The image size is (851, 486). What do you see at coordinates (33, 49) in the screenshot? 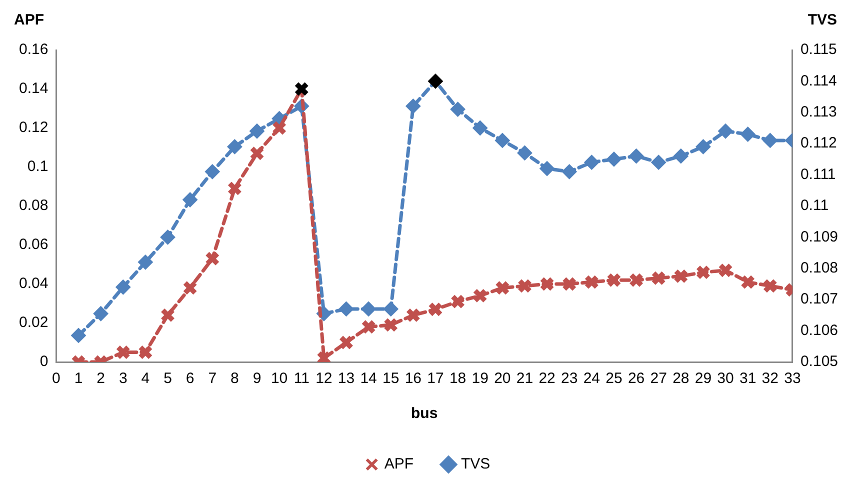
I see `y-tick-label: 0.16` at bounding box center [33, 49].